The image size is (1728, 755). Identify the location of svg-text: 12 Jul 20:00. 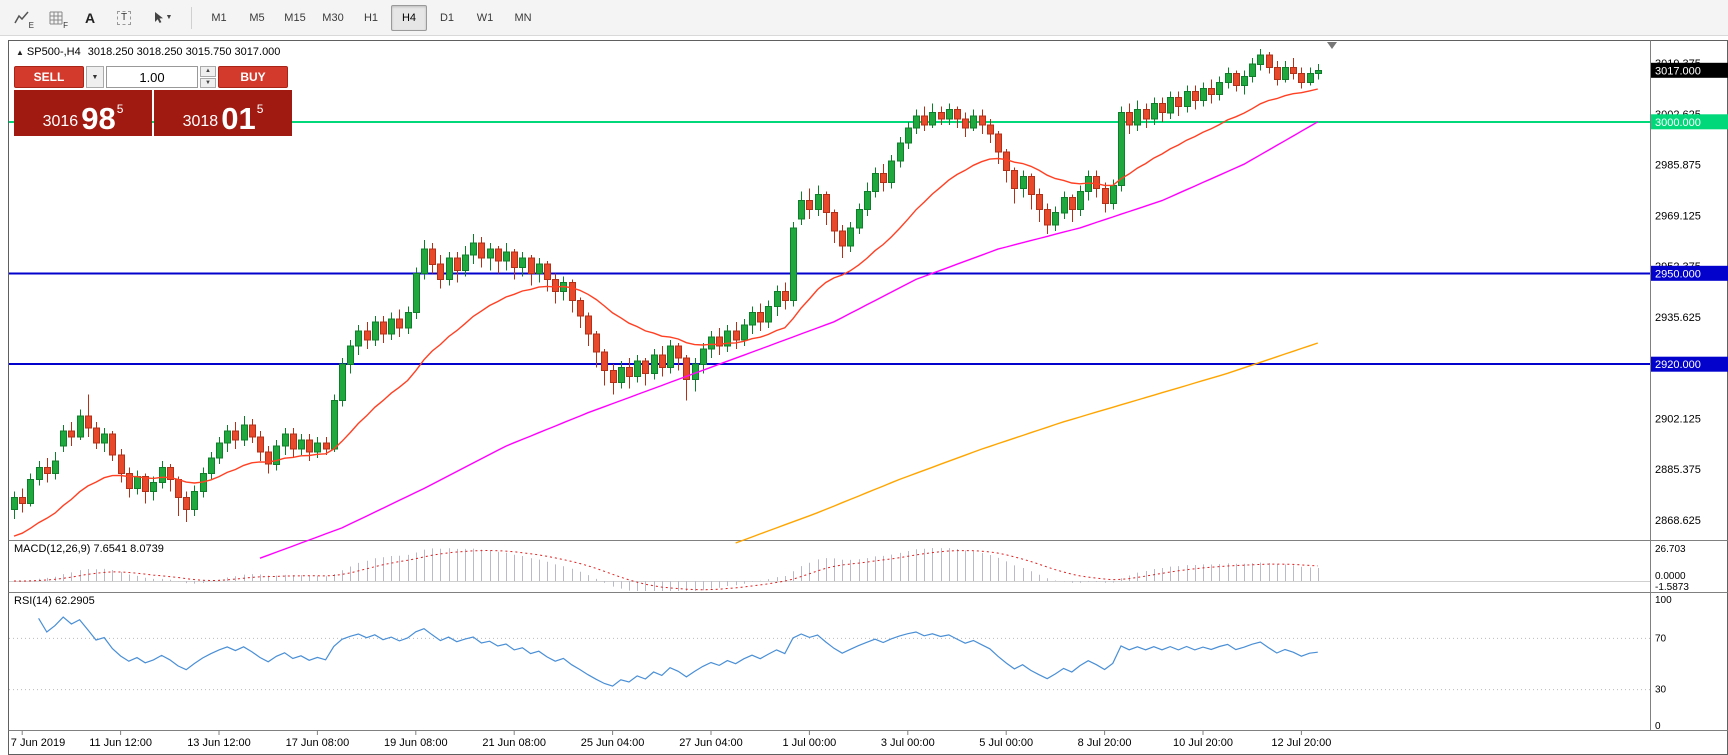
(1301, 743).